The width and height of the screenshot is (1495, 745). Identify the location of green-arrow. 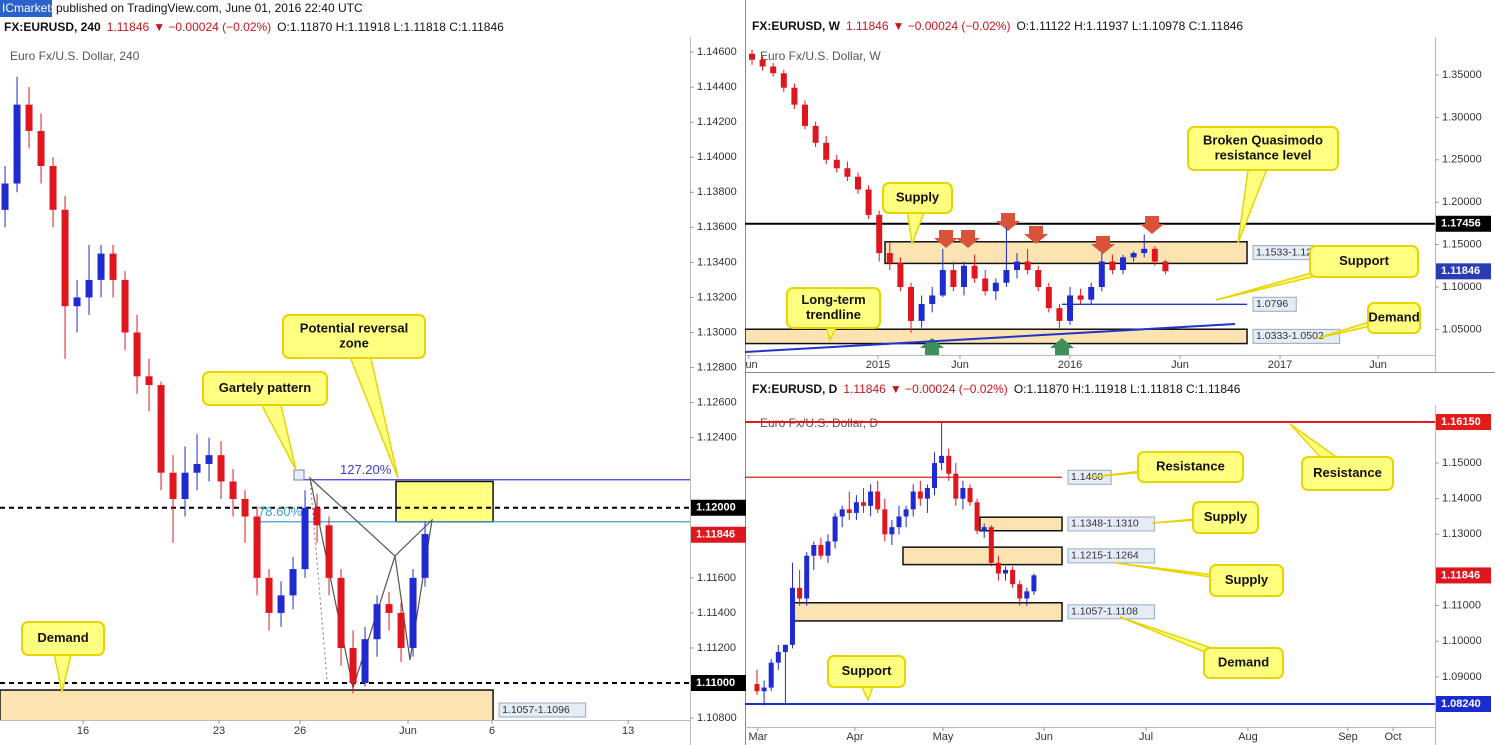
(1062, 346).